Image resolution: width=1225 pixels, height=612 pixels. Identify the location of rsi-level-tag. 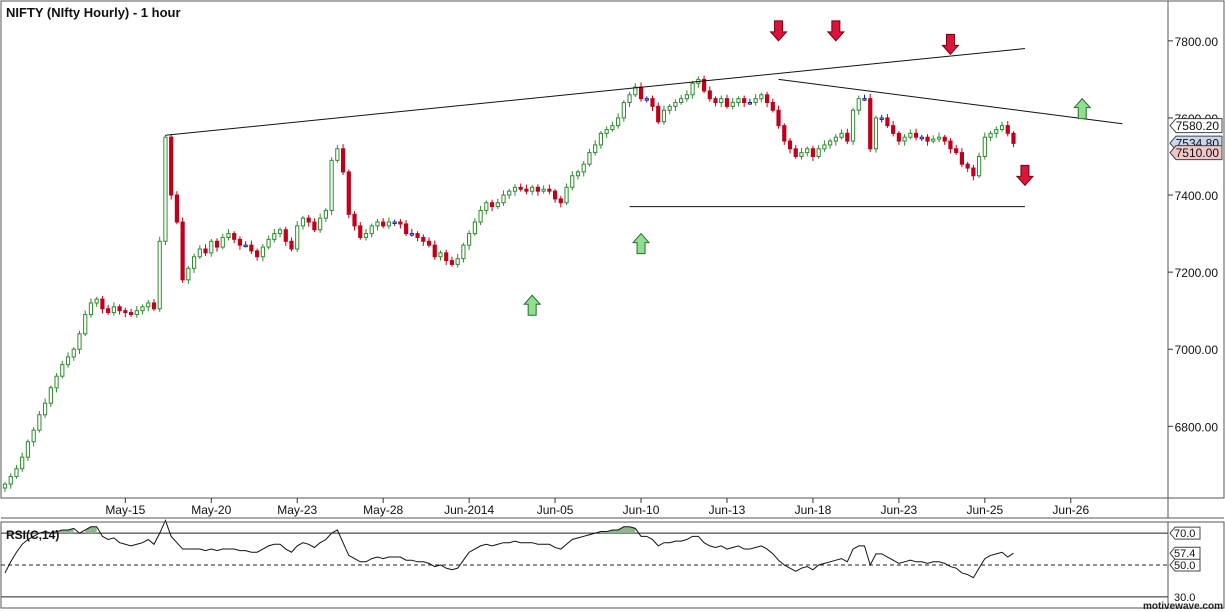
(1185, 533).